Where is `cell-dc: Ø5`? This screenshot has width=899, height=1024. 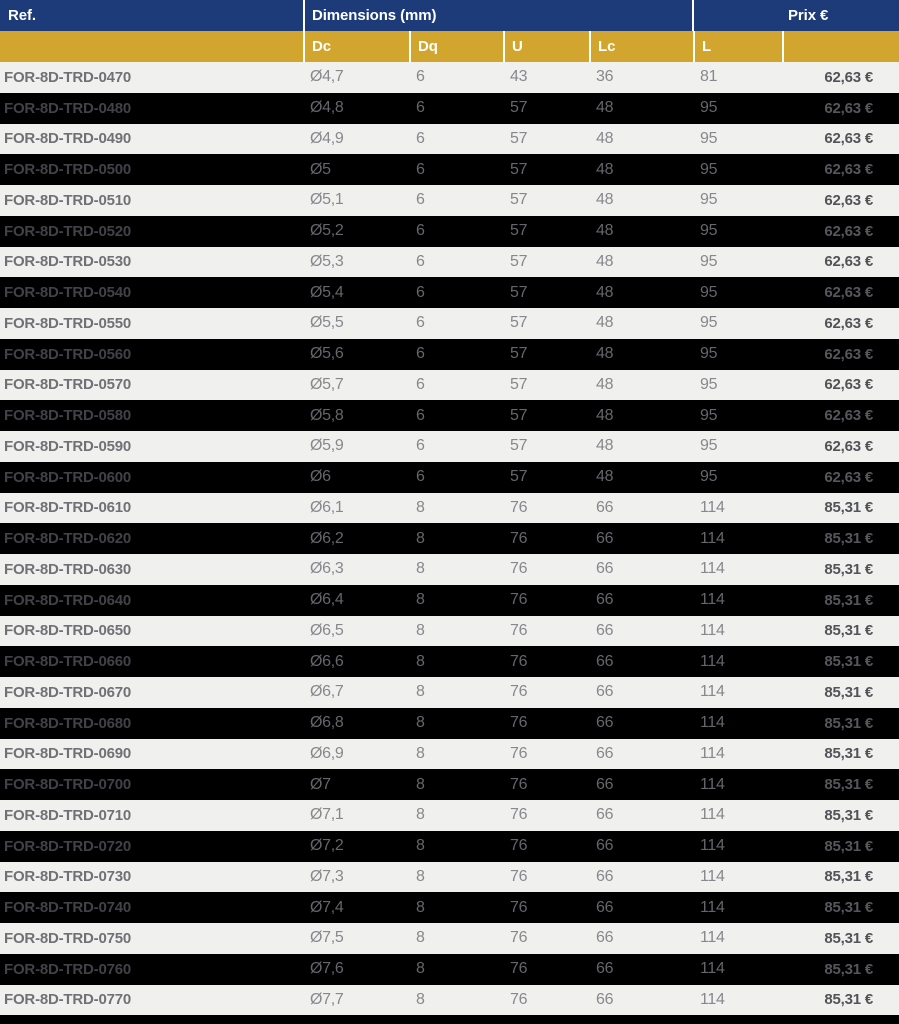 cell-dc: Ø5 is located at coordinates (320, 169).